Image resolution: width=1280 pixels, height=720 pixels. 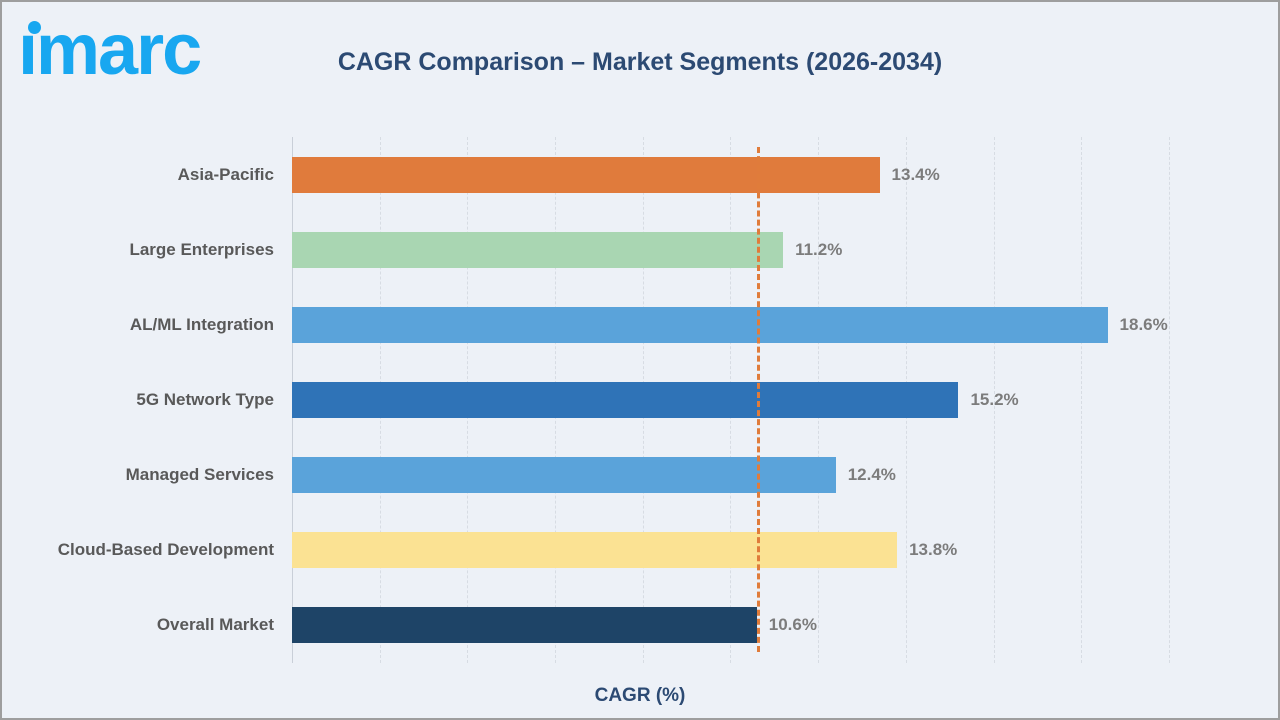 What do you see at coordinates (915, 174) in the screenshot?
I see `value-label: 13.4%` at bounding box center [915, 174].